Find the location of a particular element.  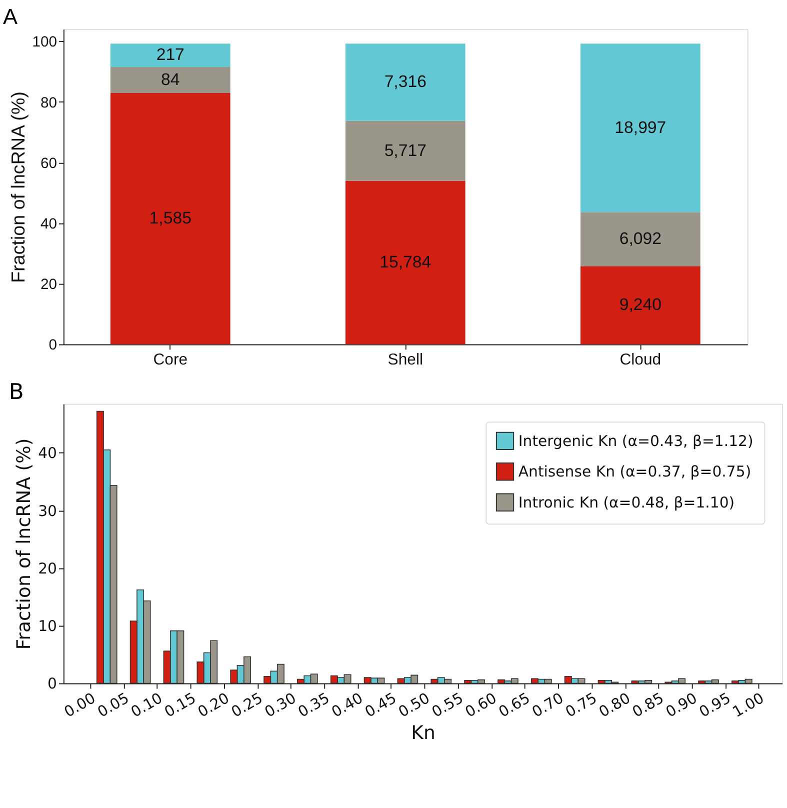

annotation: 18,997 is located at coordinates (640, 127).